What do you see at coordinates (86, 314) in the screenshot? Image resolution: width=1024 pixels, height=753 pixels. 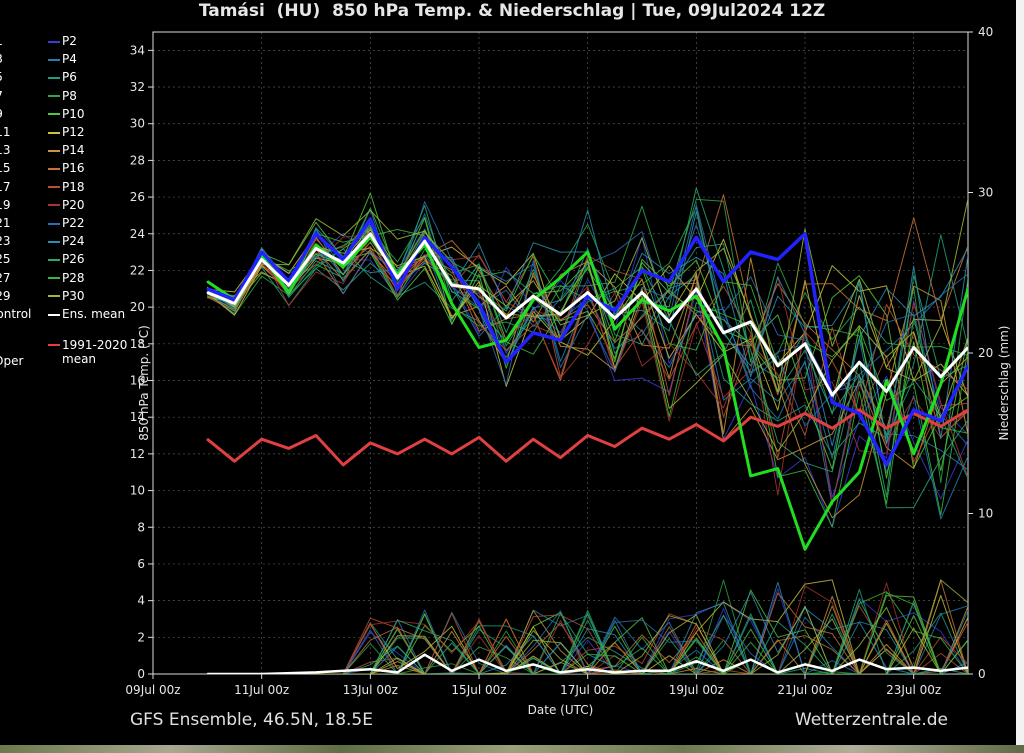 I see `legend-item: Ens. mean` at bounding box center [86, 314].